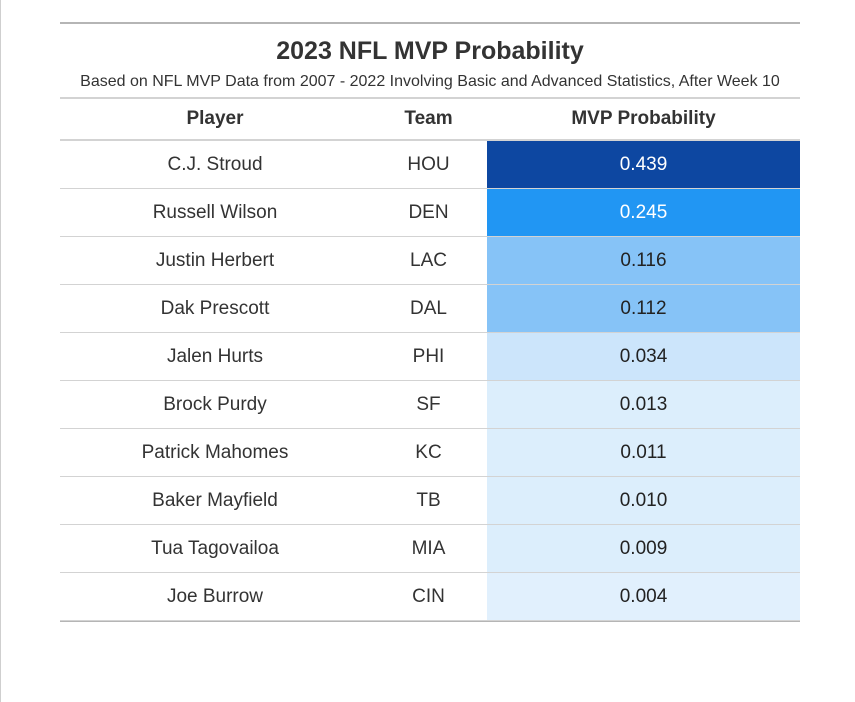 The height and width of the screenshot is (702, 855). I want to click on cell-mvp-probability: 0.004, so click(643, 596).